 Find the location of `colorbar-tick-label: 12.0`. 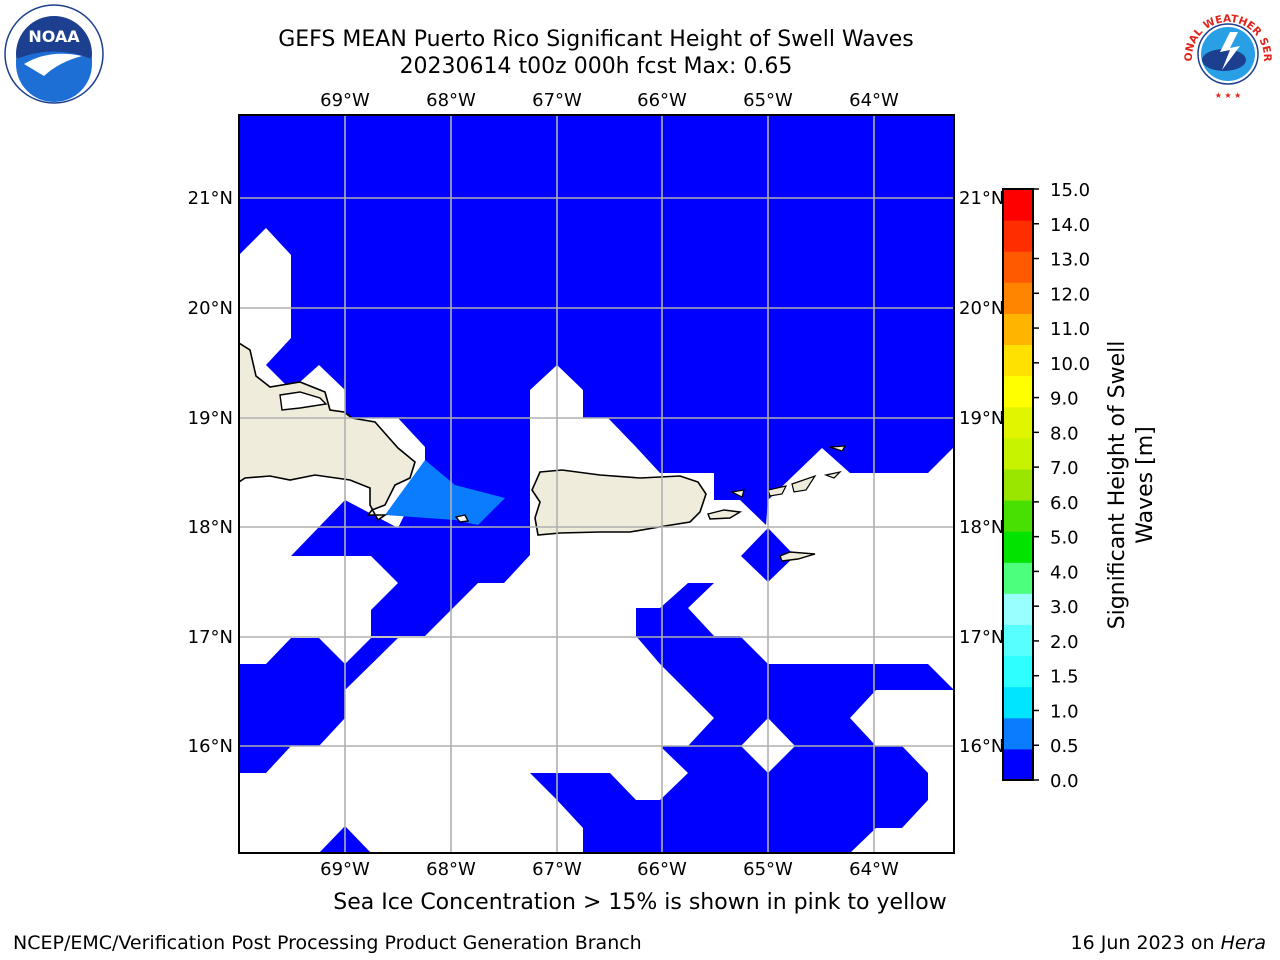

colorbar-tick-label: 12.0 is located at coordinates (1070, 294).